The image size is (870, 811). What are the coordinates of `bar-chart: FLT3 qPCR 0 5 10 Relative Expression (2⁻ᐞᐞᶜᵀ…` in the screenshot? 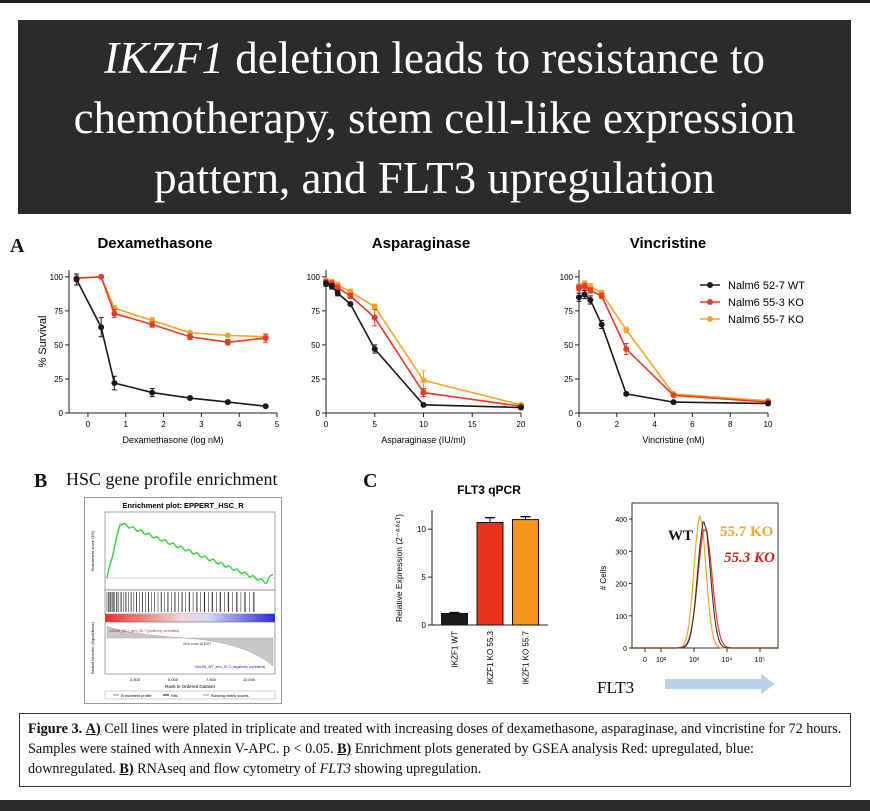 It's located at (471, 583).